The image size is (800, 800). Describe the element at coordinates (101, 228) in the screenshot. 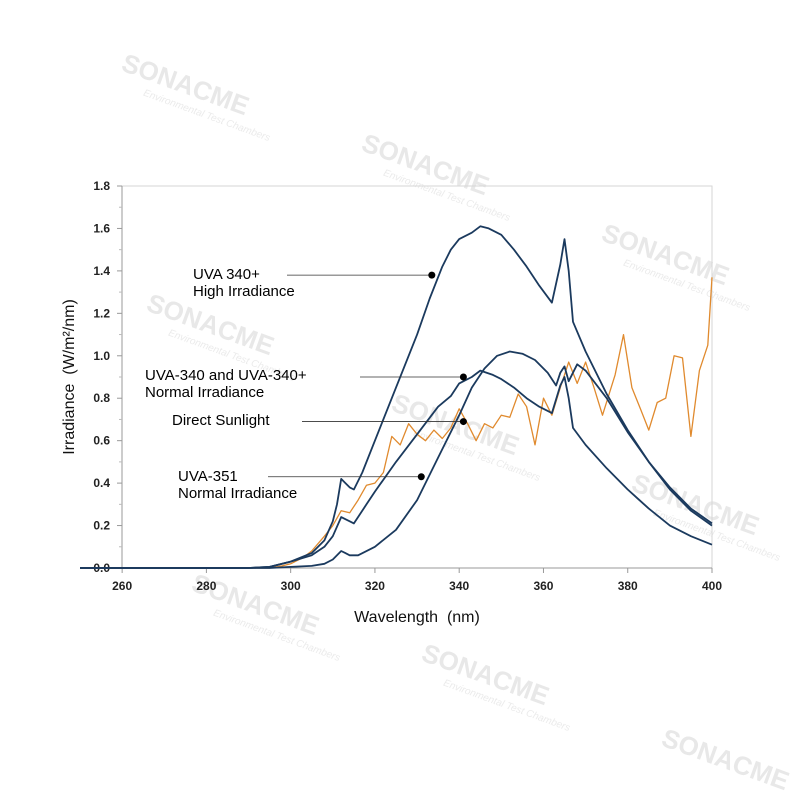

I see `y-tick-label: 1.6` at that location.